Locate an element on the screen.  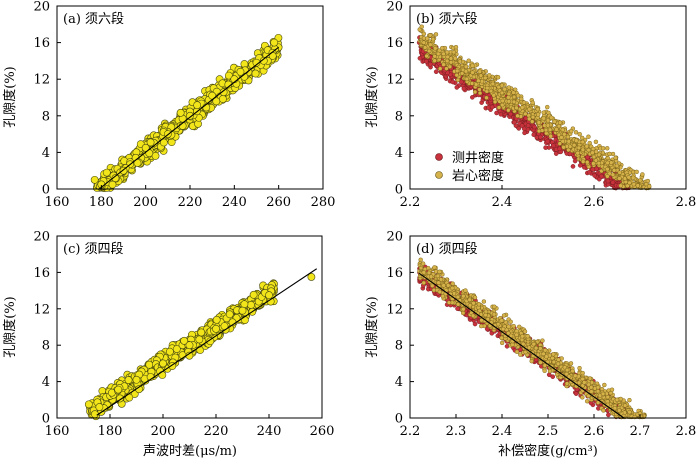
panel-c-marks is located at coordinates (201, 344).